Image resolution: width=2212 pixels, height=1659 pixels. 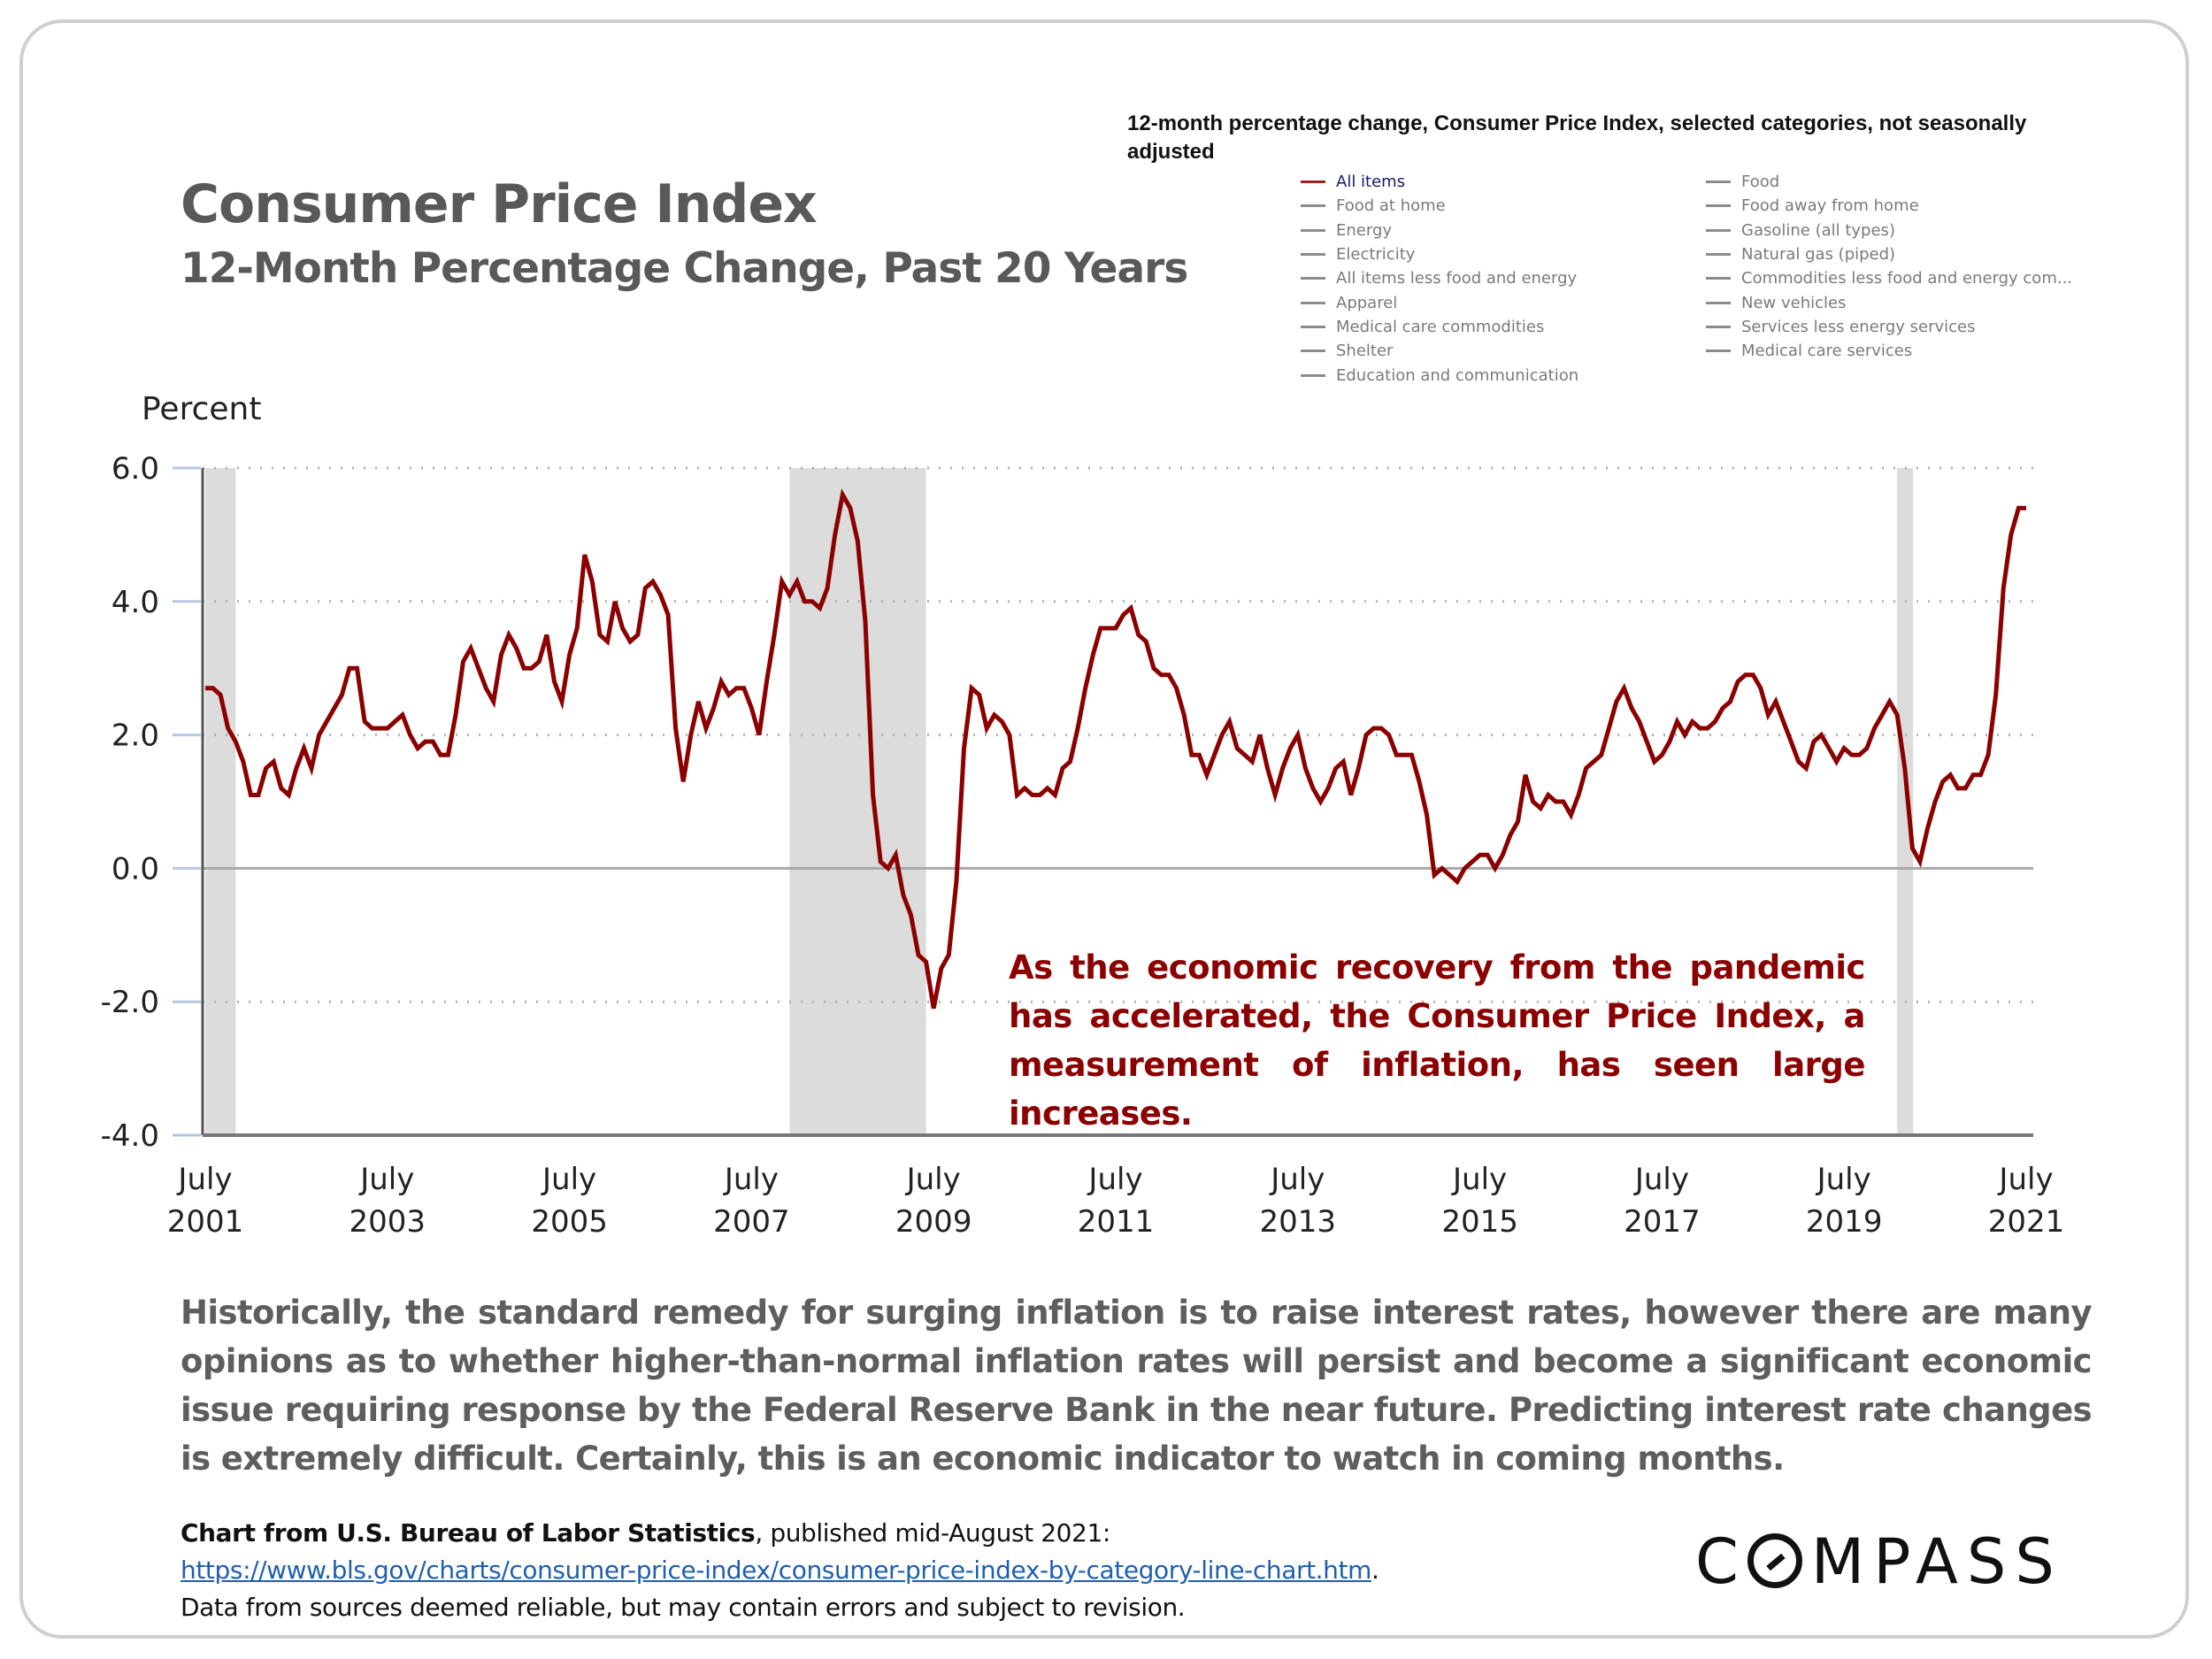 What do you see at coordinates (570, 1222) in the screenshot?
I see `x-tick-label-year: 2005` at bounding box center [570, 1222].